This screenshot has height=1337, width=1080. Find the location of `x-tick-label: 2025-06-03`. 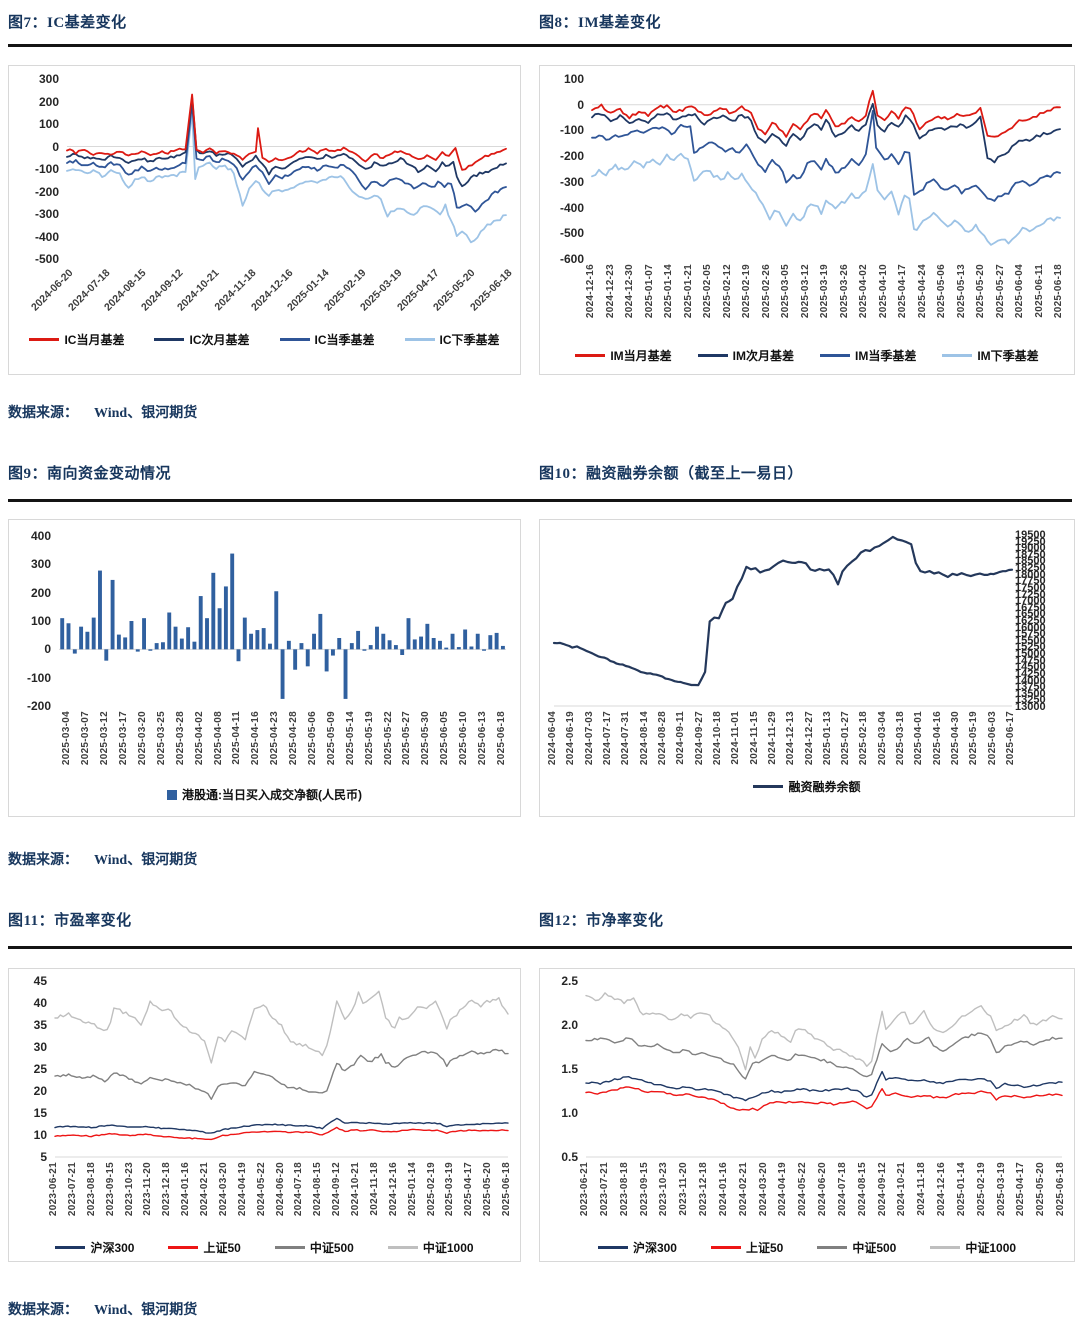

x-tick-label: 2025-06-03 is located at coordinates (992, 738).